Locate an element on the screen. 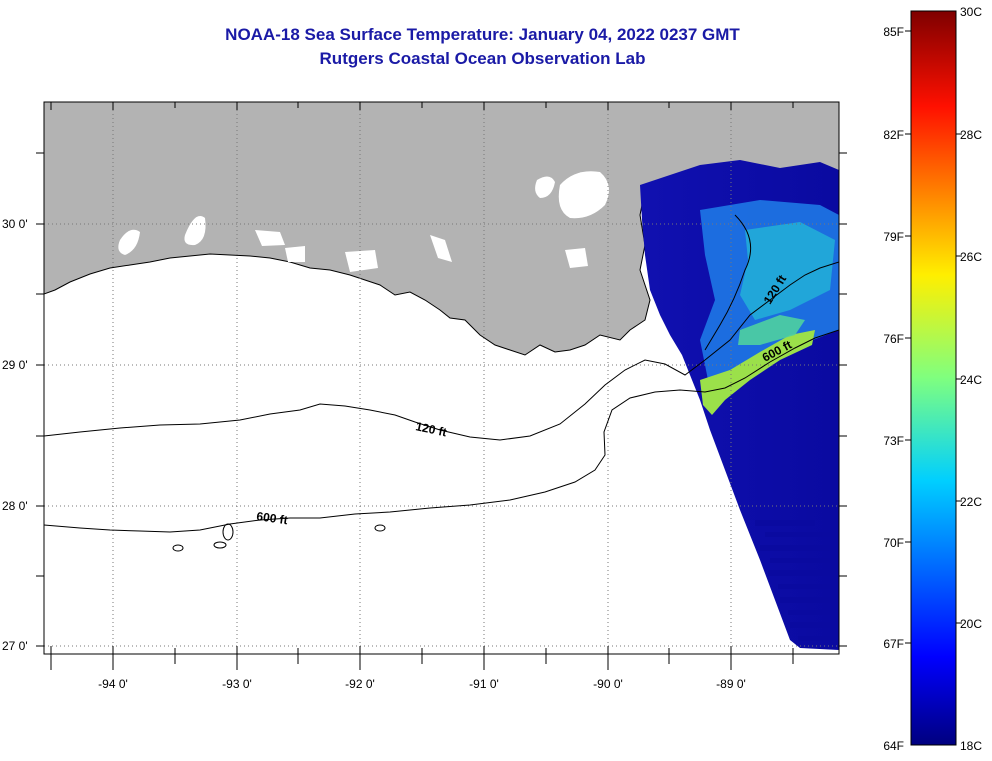  lon-label-93: -93 0' is located at coordinates (237, 684).